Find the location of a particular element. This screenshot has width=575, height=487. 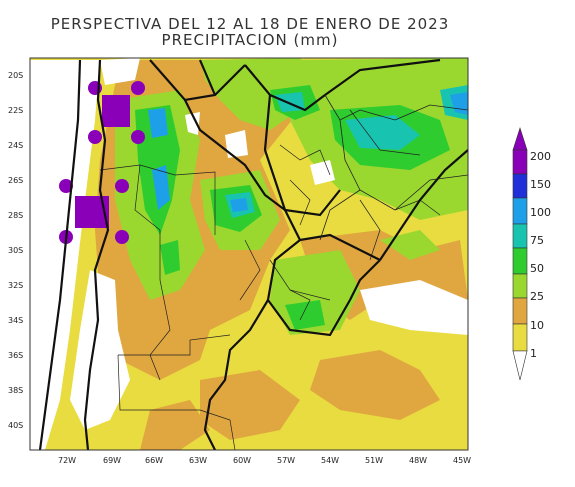

legend-label-150: 150 is located at coordinates (540, 184).